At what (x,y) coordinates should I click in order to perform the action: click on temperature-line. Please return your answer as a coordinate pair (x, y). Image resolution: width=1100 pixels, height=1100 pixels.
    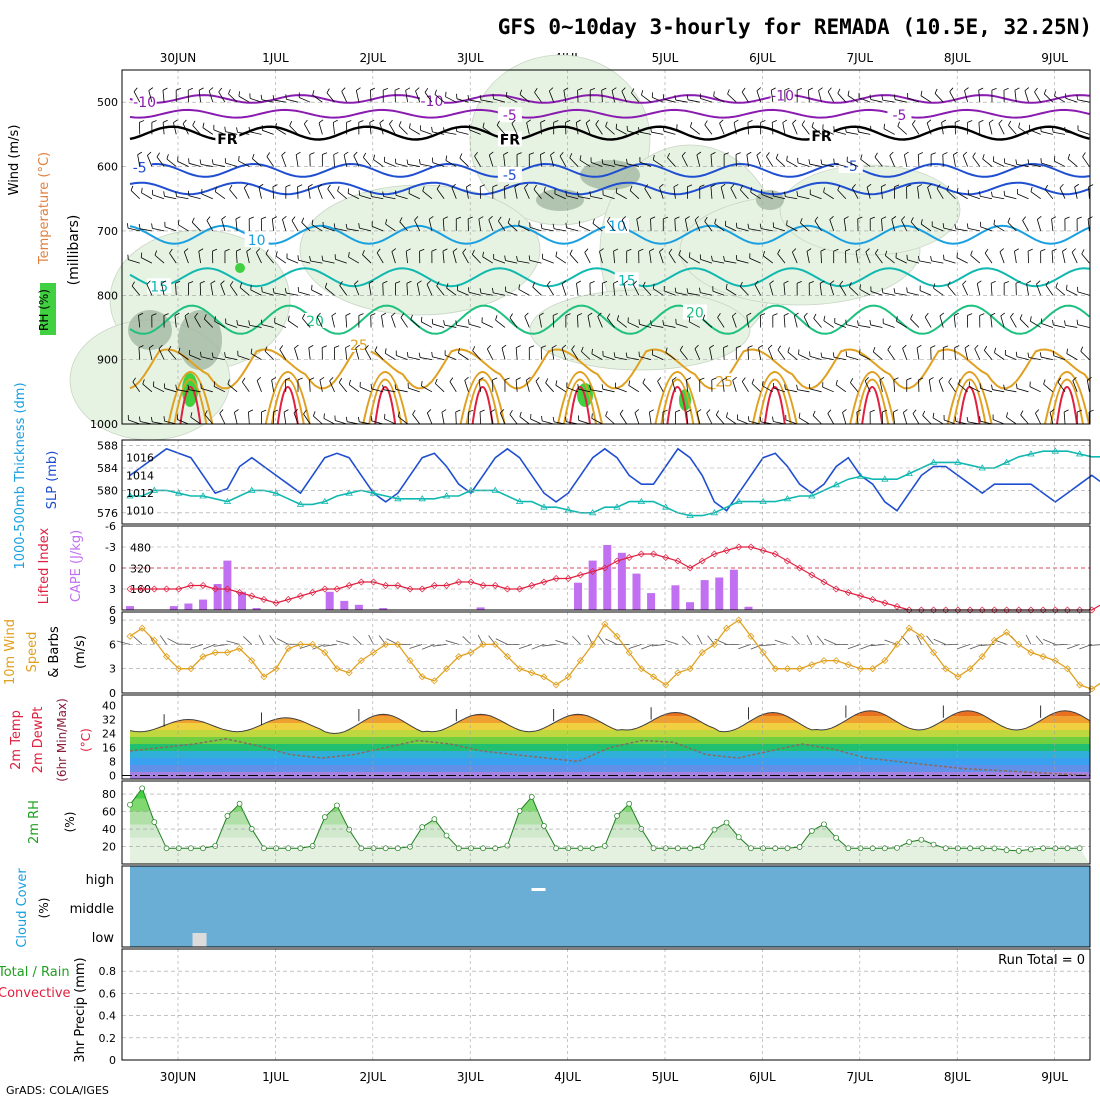
    Looking at the image, I should click on (609, 722).